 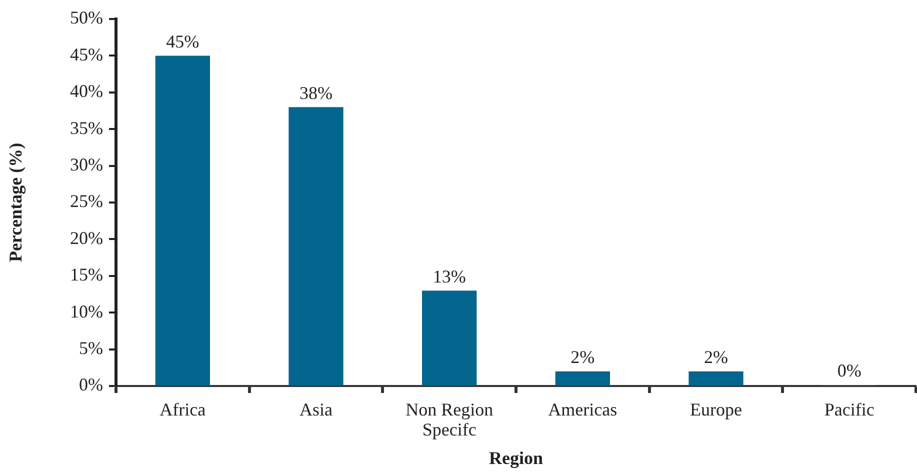 I want to click on data-label: 0%, so click(x=849, y=370).